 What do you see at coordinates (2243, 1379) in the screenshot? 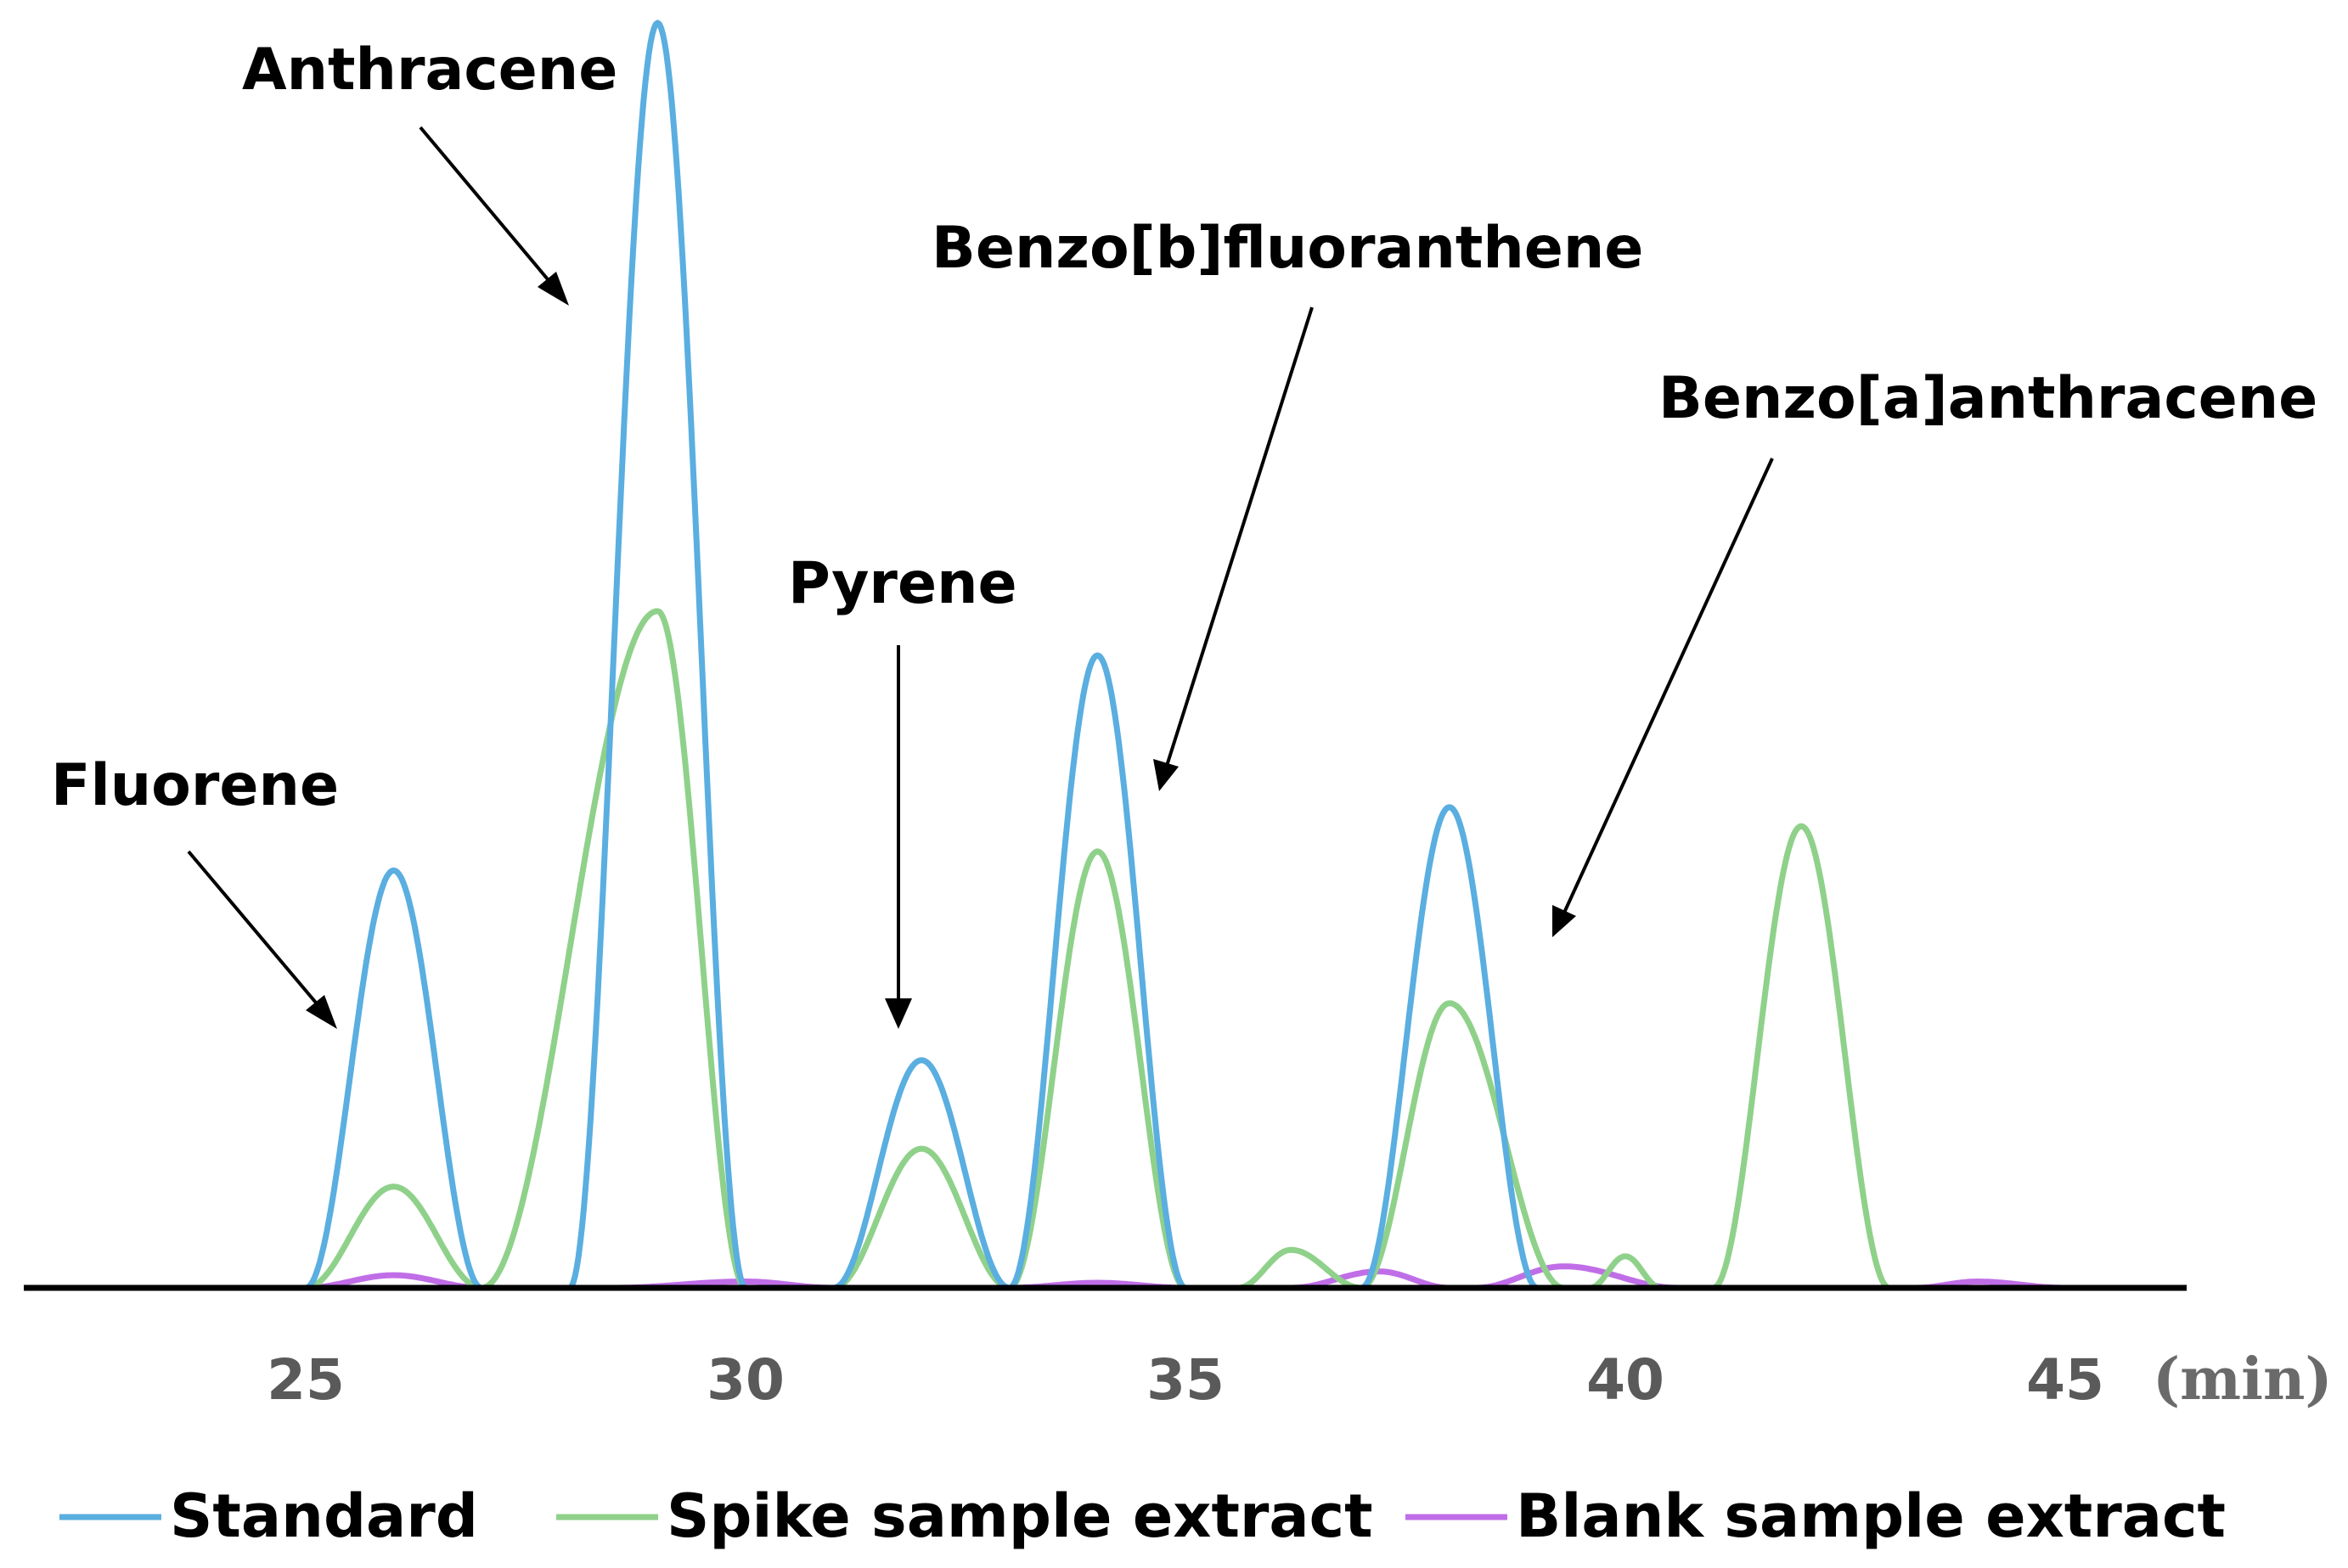
I see `x-axis-unit-label: (min)` at bounding box center [2243, 1379].